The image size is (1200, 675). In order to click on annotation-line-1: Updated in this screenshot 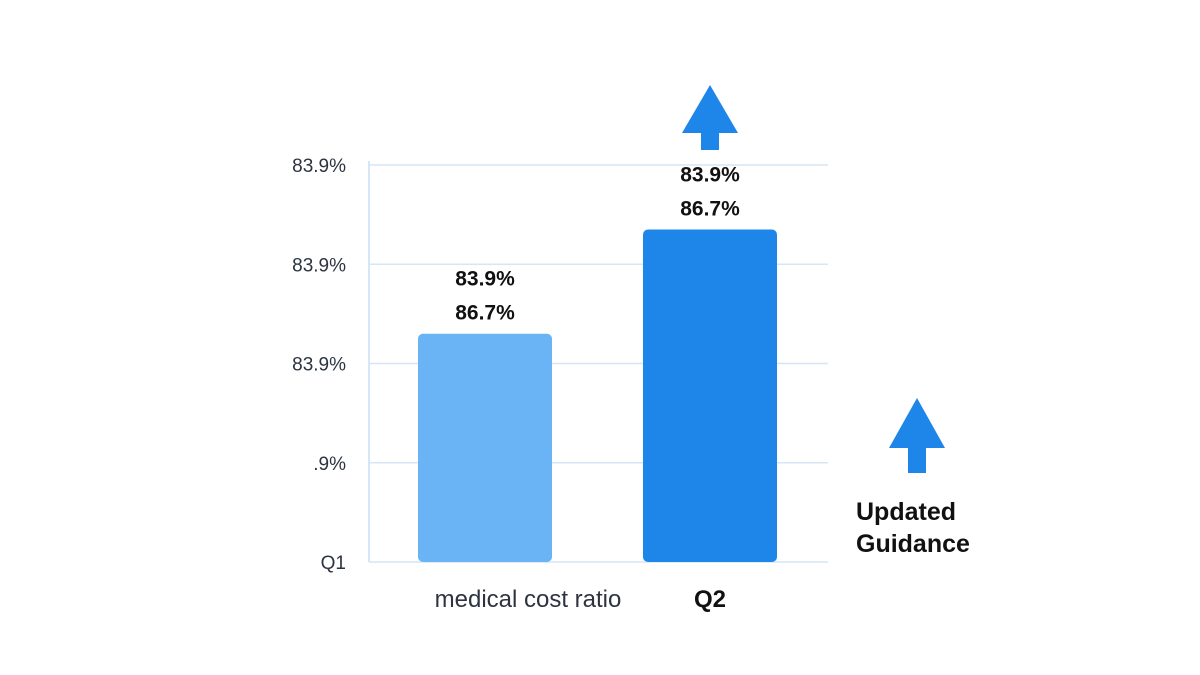, I will do `click(906, 512)`.